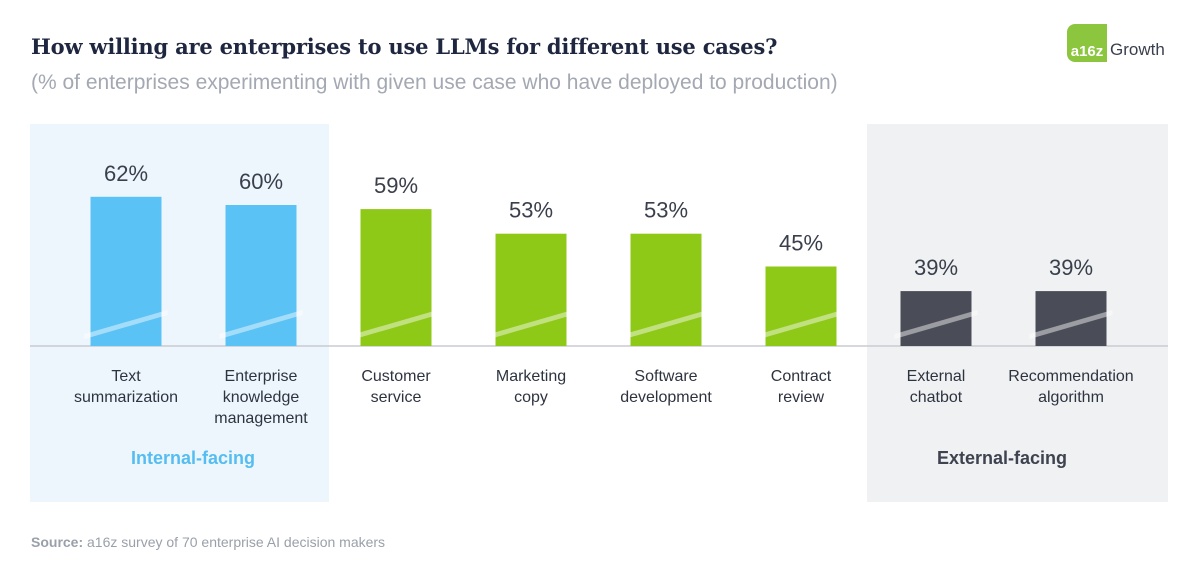 This screenshot has width=1200, height=569. Describe the element at coordinates (396, 387) in the screenshot. I see `category-label-2: Customer service` at that location.